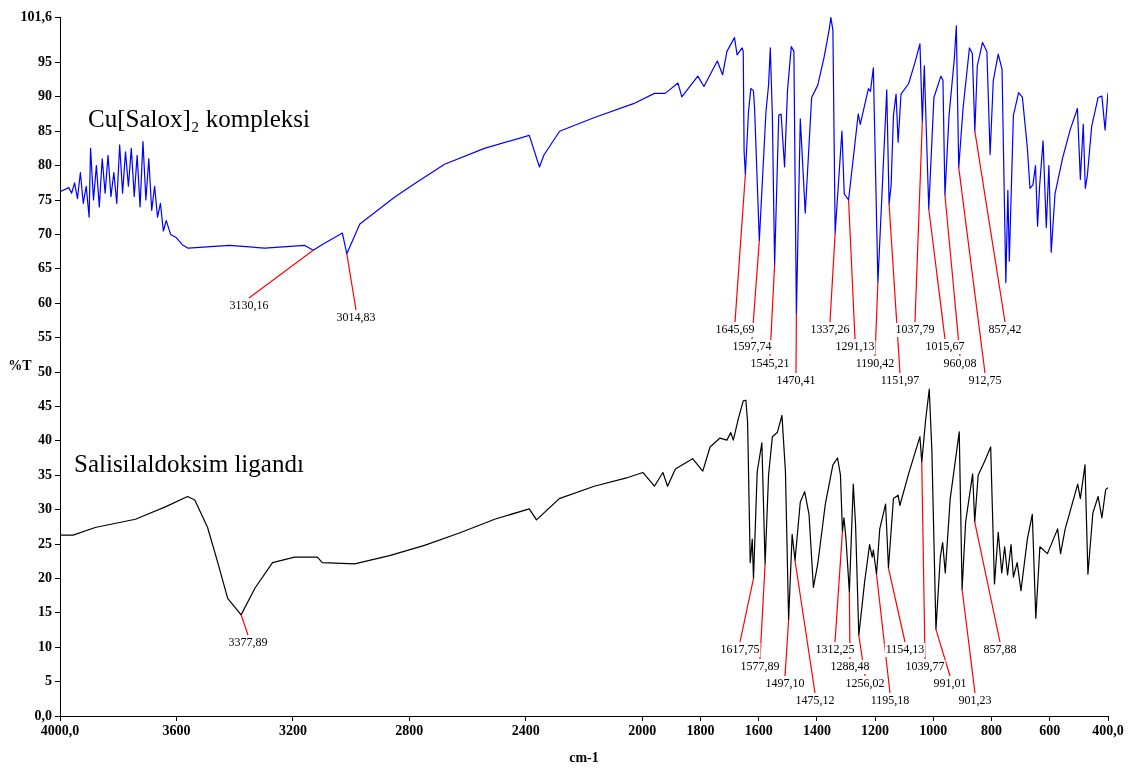 The image size is (1143, 771). Describe the element at coordinates (758, 731) in the screenshot. I see `x-tick-label: 1600` at that location.